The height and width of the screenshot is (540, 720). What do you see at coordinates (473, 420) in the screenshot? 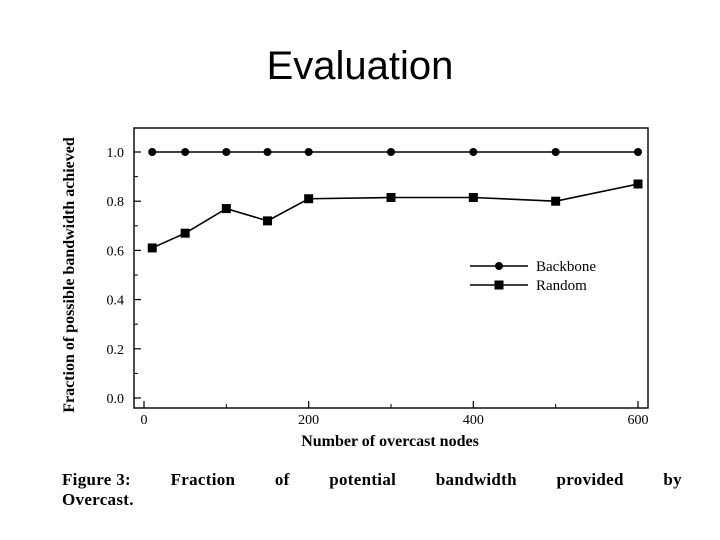
I see `x-tick-label: 400` at bounding box center [473, 420].